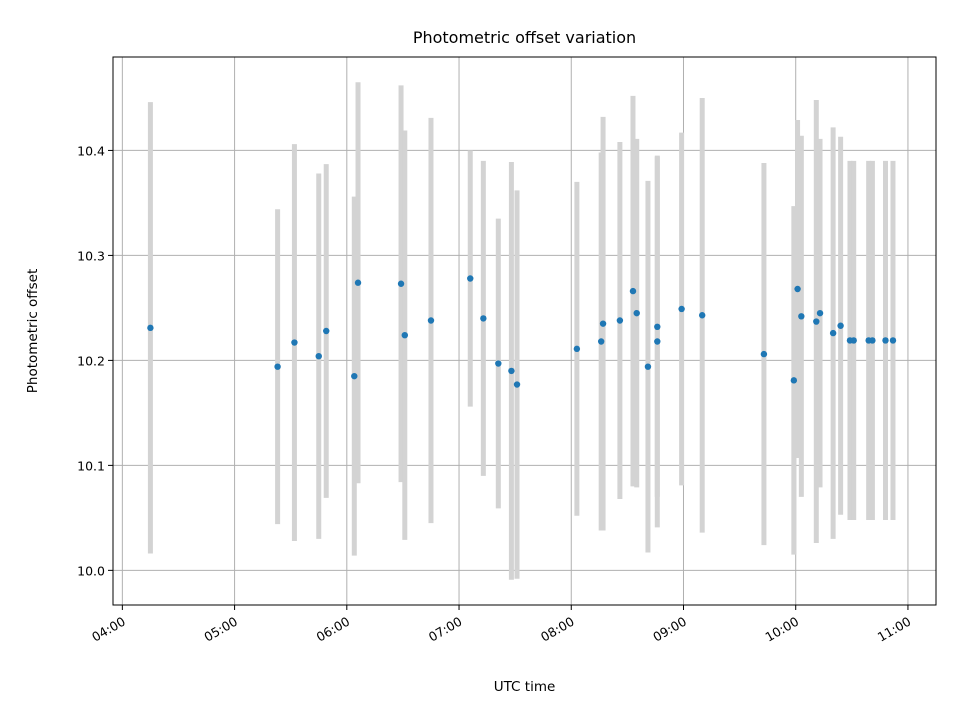 Image resolution: width=960 pixels, height=720 pixels. What do you see at coordinates (669, 629) in the screenshot?
I see `x-tick-label: 09:00` at bounding box center [669, 629].